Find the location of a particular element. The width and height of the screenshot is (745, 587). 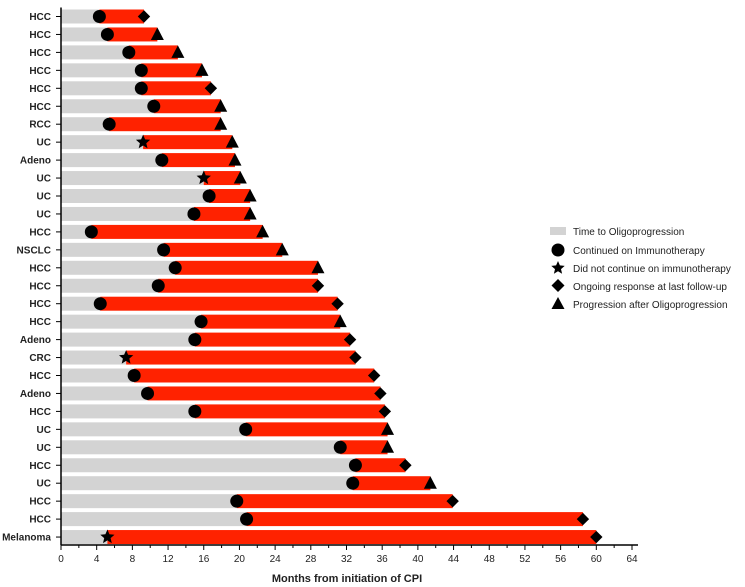

patient-14-end-triangle-marker is located at coordinates (282, 249).